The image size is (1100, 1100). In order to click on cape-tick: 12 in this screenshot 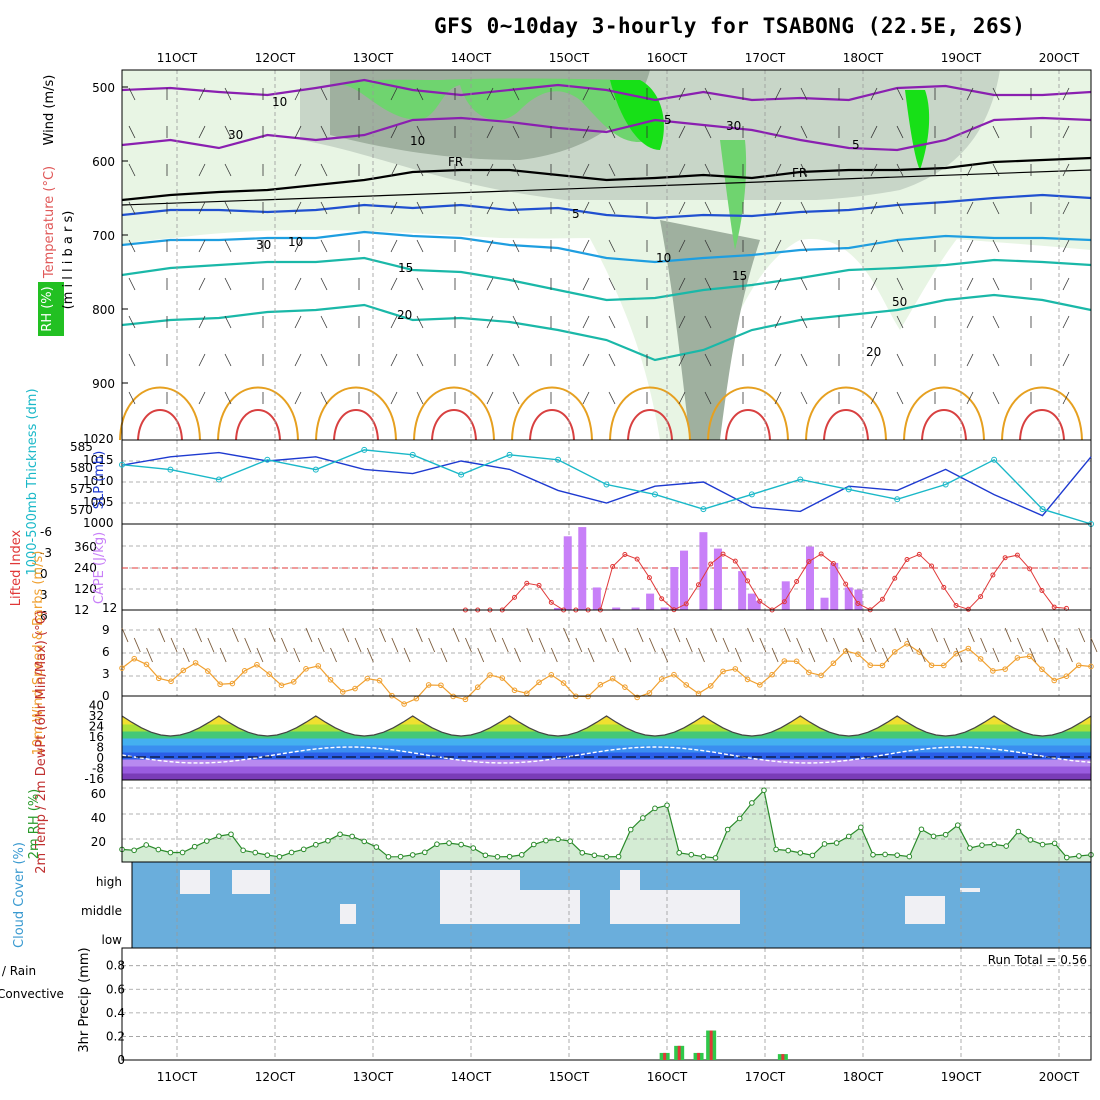, I will do `click(81, 610)`.